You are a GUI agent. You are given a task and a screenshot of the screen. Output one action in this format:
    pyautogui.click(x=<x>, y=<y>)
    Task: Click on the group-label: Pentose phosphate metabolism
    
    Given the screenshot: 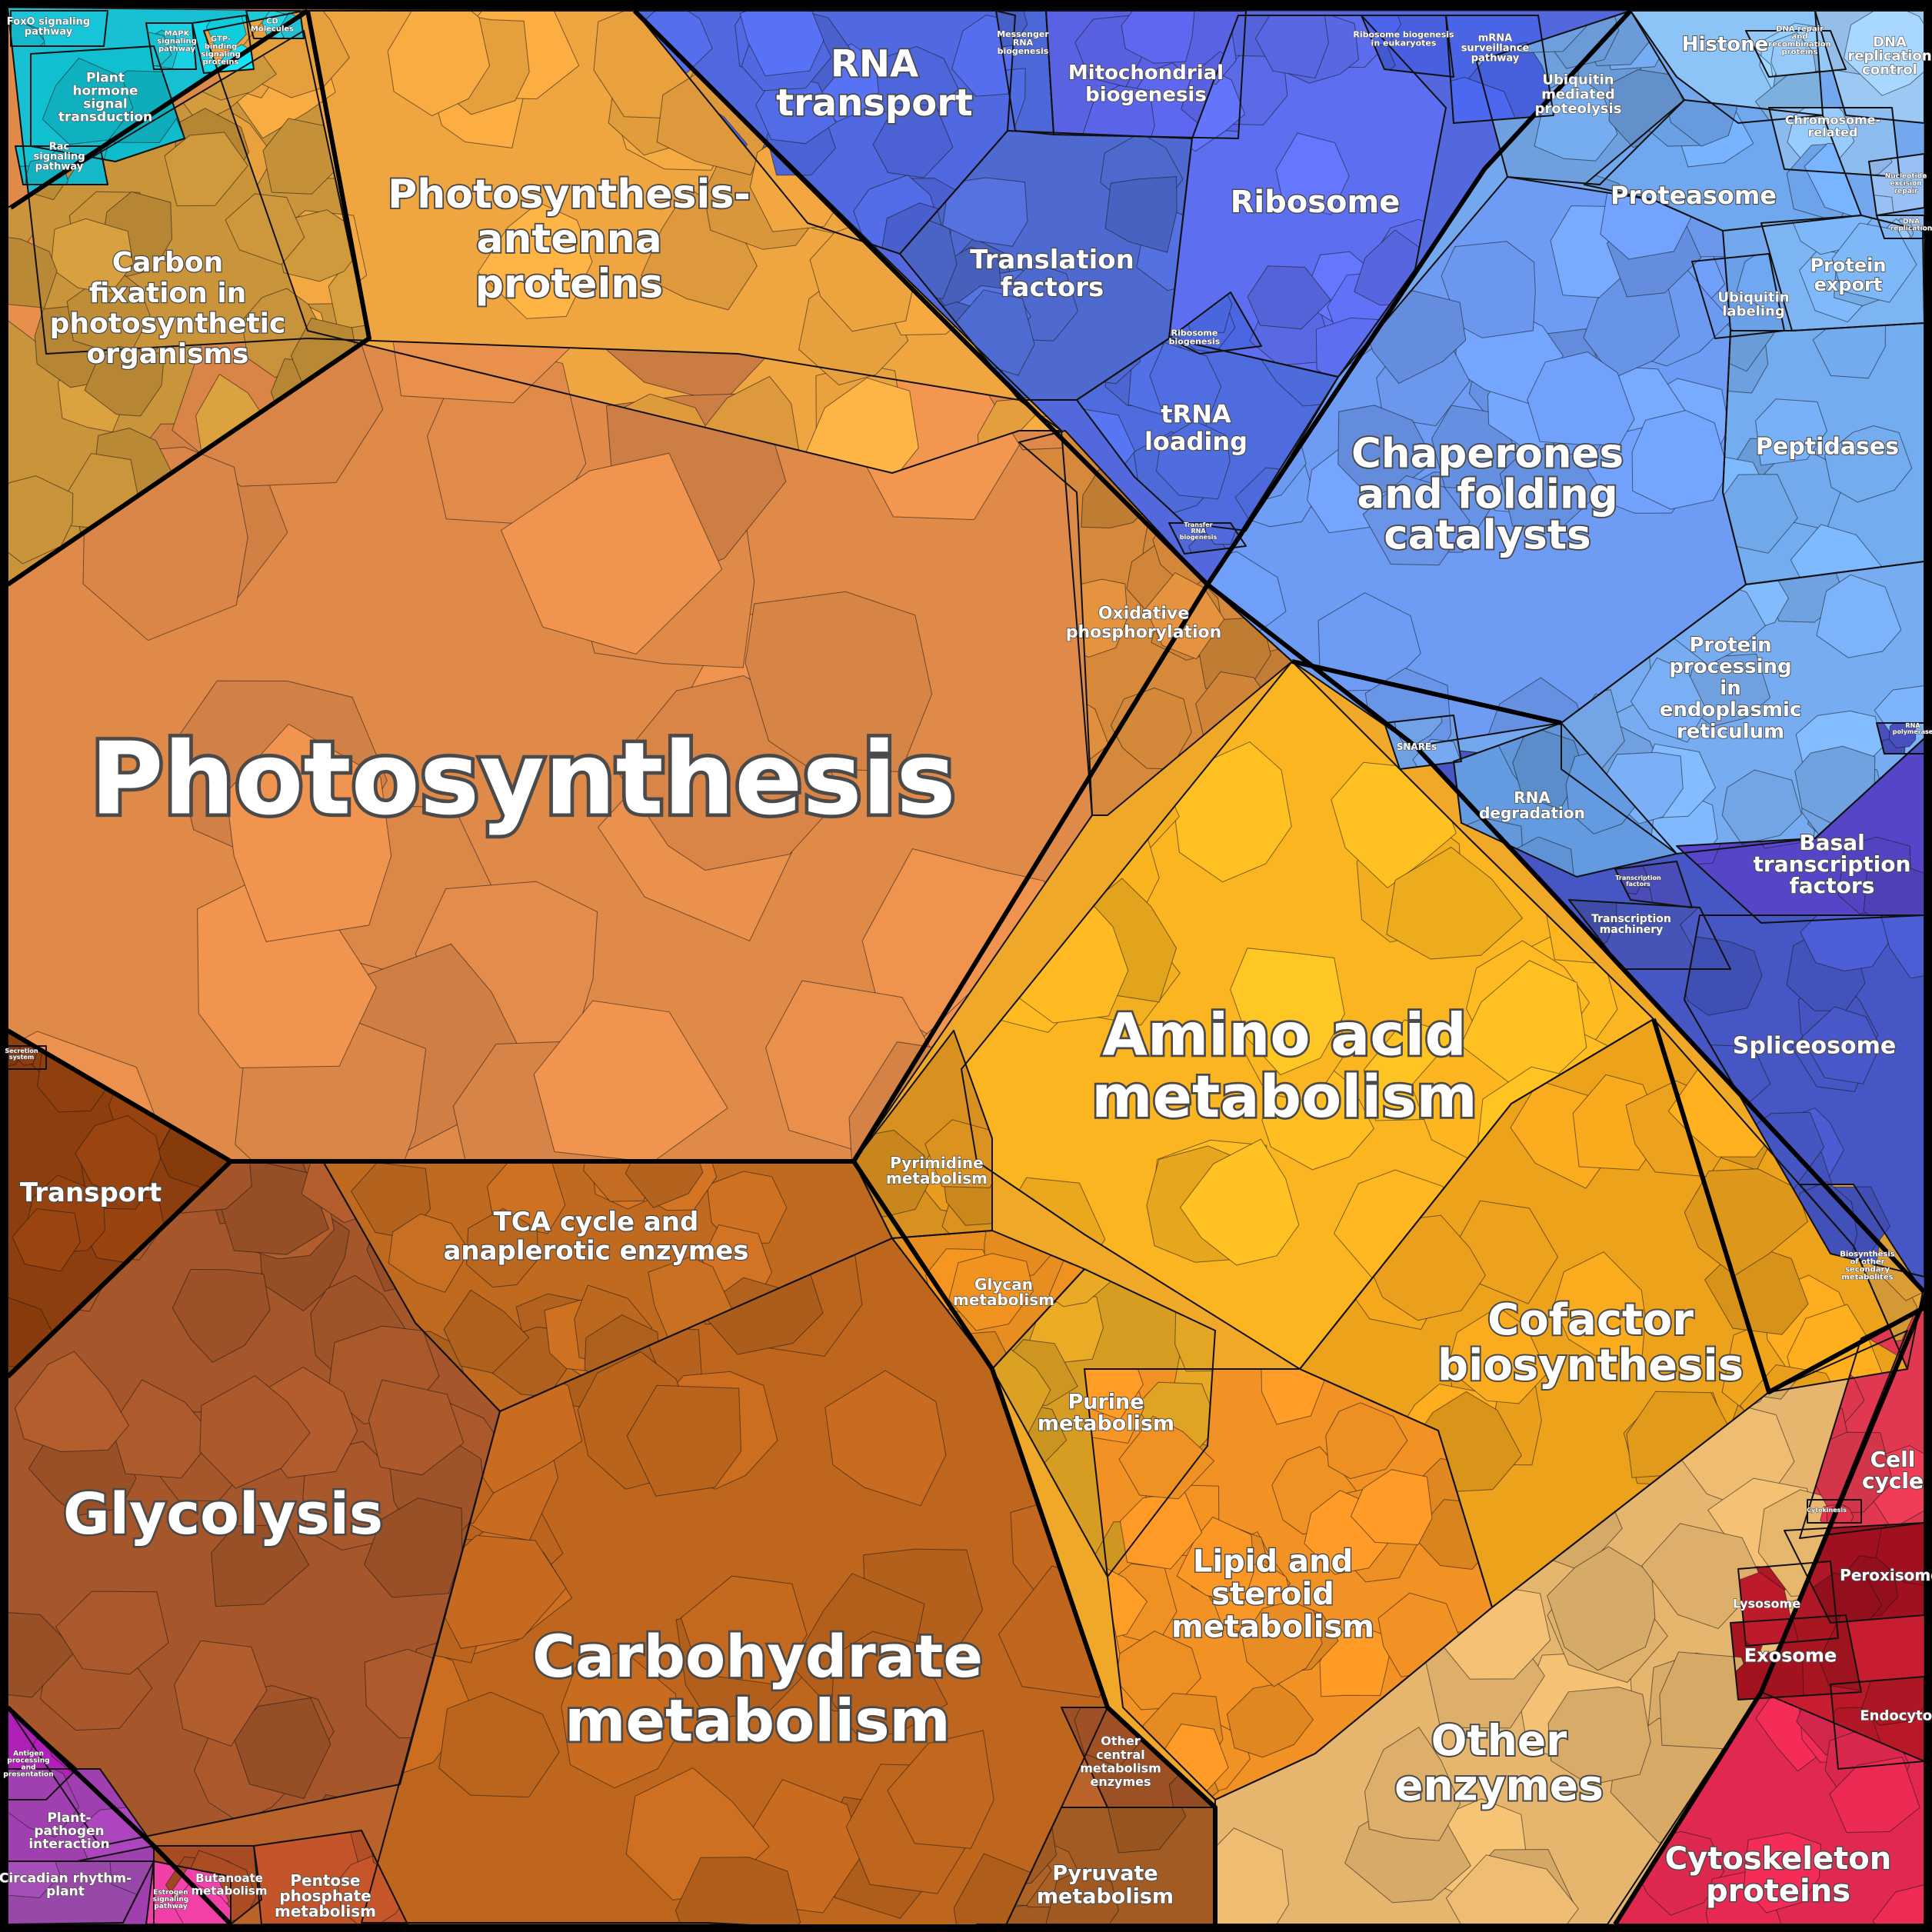 What is the action you would take?
    pyautogui.click(x=325, y=1895)
    